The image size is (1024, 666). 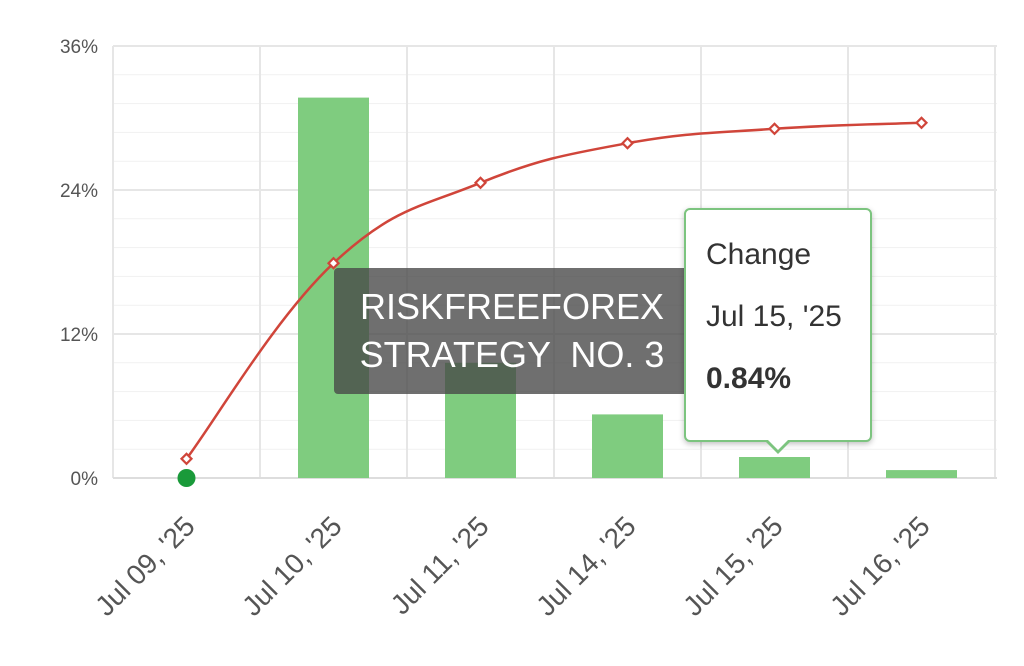 What do you see at coordinates (759, 254) in the screenshot?
I see `tooltip-label: Change` at bounding box center [759, 254].